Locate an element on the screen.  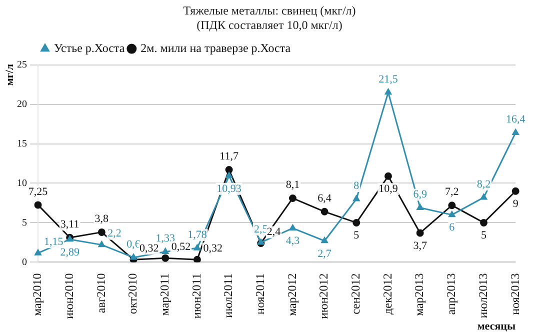
data-label: 1,78 is located at coordinates (198, 235).